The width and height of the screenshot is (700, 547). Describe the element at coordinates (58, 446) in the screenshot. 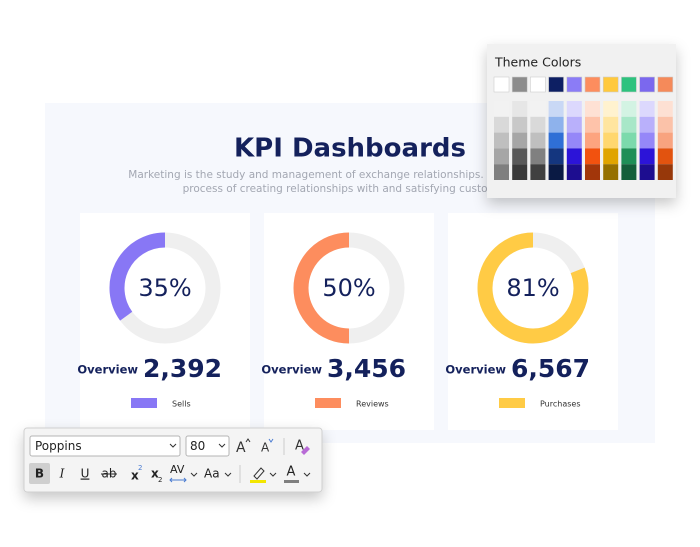

I see `font-name: Poppins` at that location.